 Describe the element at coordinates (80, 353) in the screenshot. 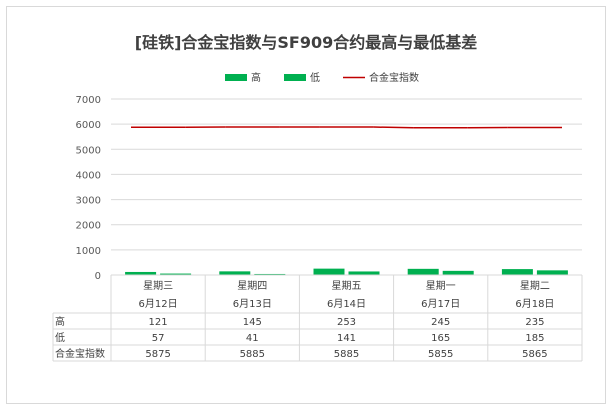

I see `table-row-label: 合金宝指数` at that location.